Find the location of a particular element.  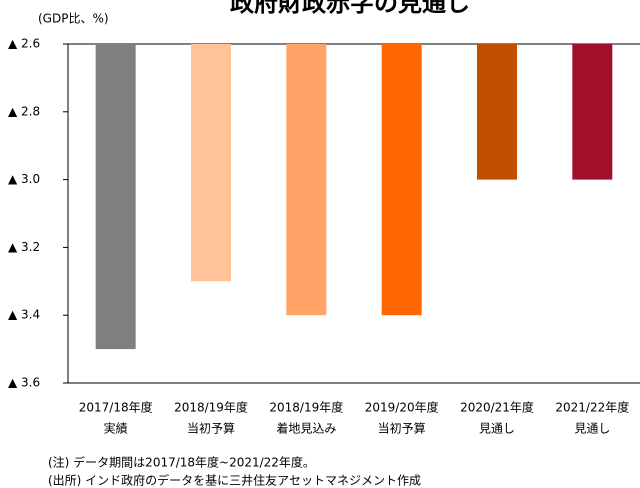

y-tick-label: ▲ 2.8 is located at coordinates (24, 111).